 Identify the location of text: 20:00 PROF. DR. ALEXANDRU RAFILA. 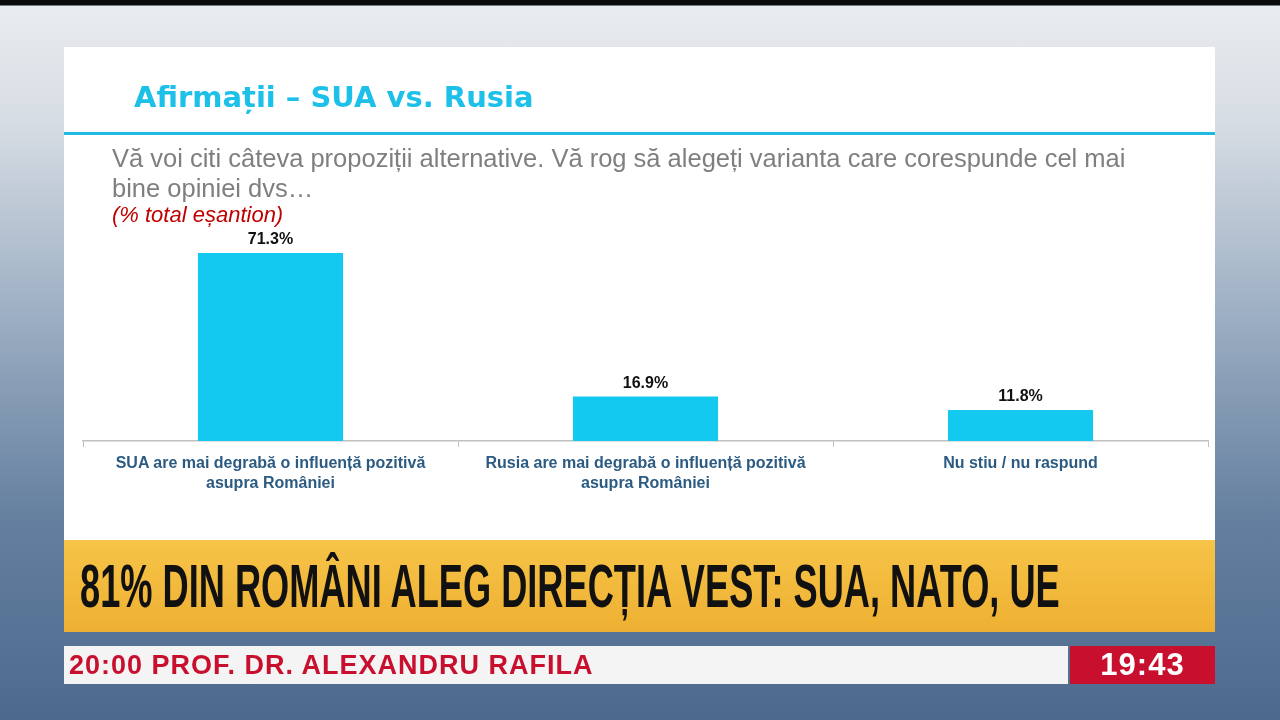
(331, 665).